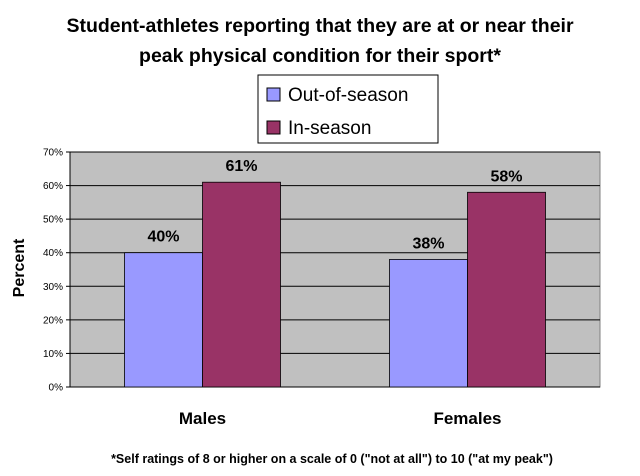 The width and height of the screenshot is (640, 476). What do you see at coordinates (428, 323) in the screenshot?
I see `bar-out-of-season-females` at bounding box center [428, 323].